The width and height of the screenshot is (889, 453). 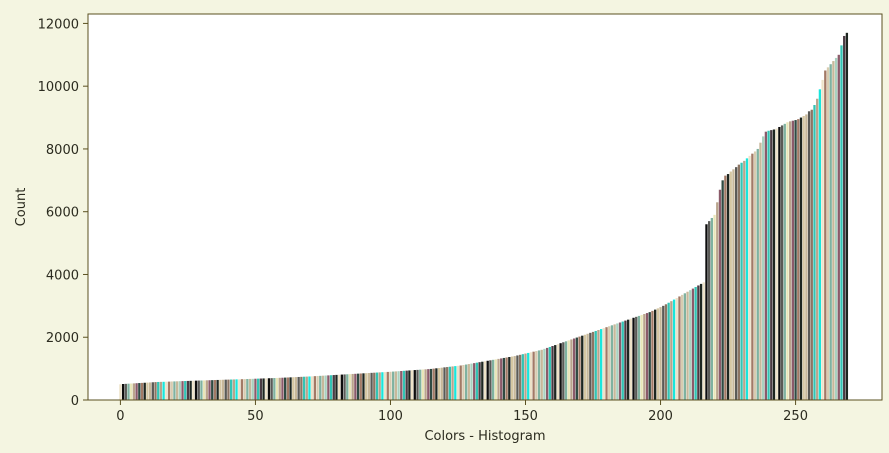 I want to click on y-tick-label: 10000, so click(x=58, y=87).